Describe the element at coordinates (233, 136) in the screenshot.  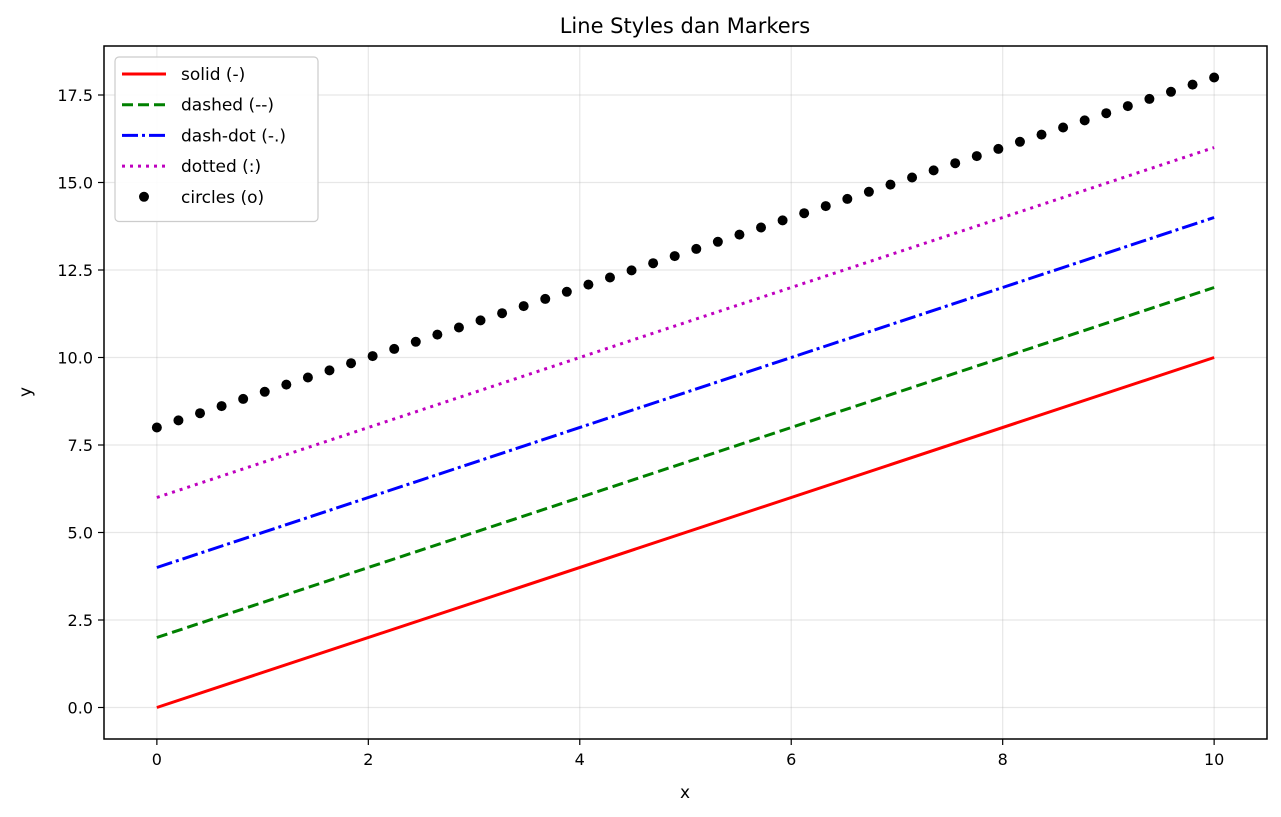
I see `legend-label: dash-dot (-.)` at that location.